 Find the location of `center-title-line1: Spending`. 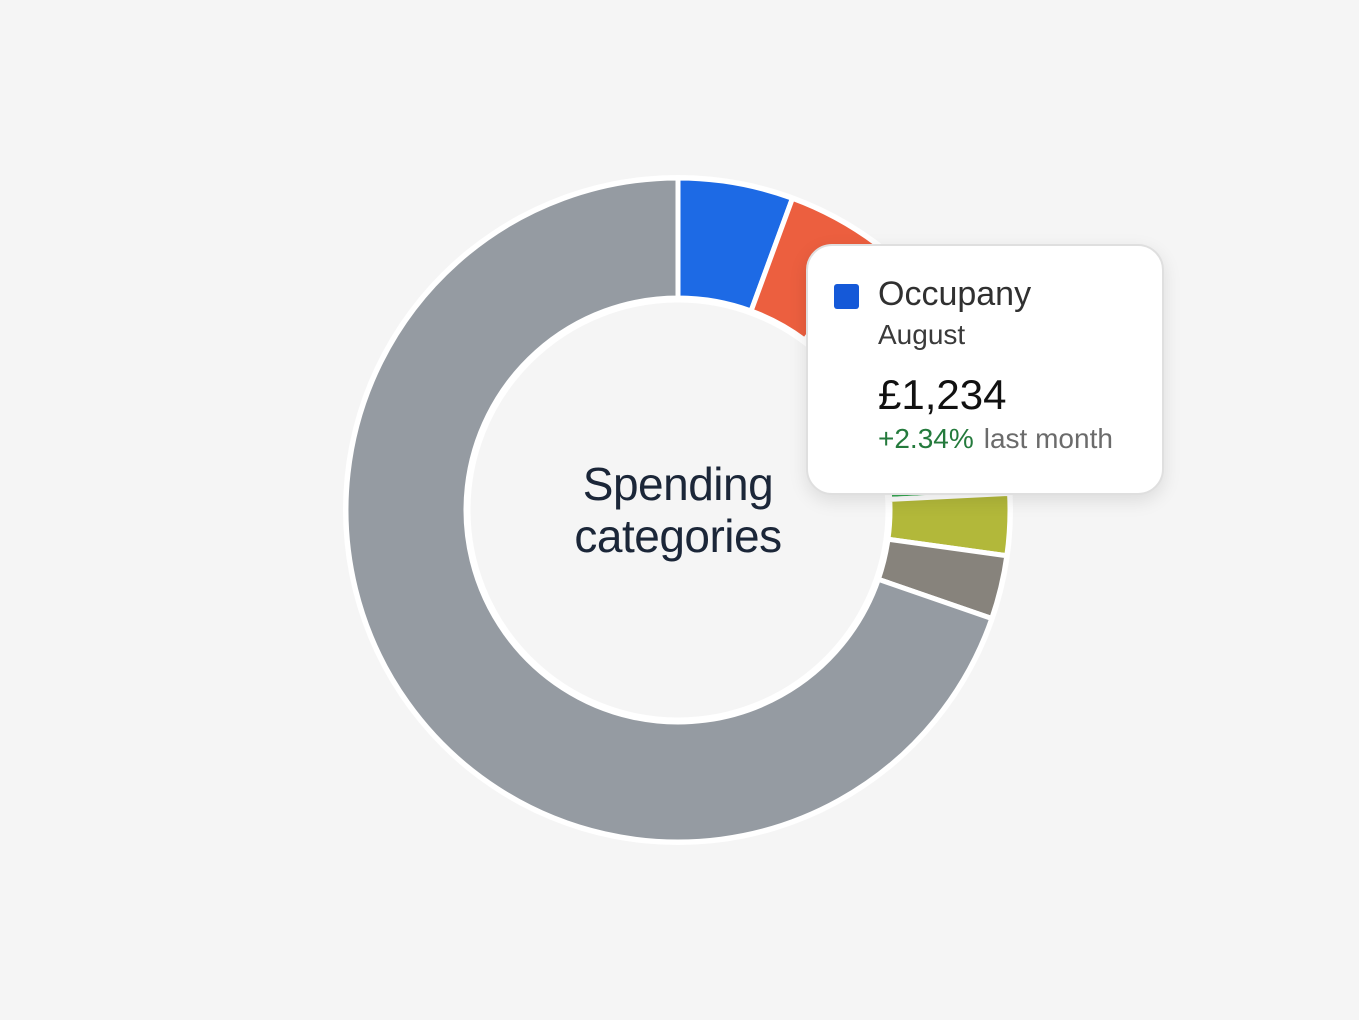

center-title-line1: Spending is located at coordinates (678, 484).